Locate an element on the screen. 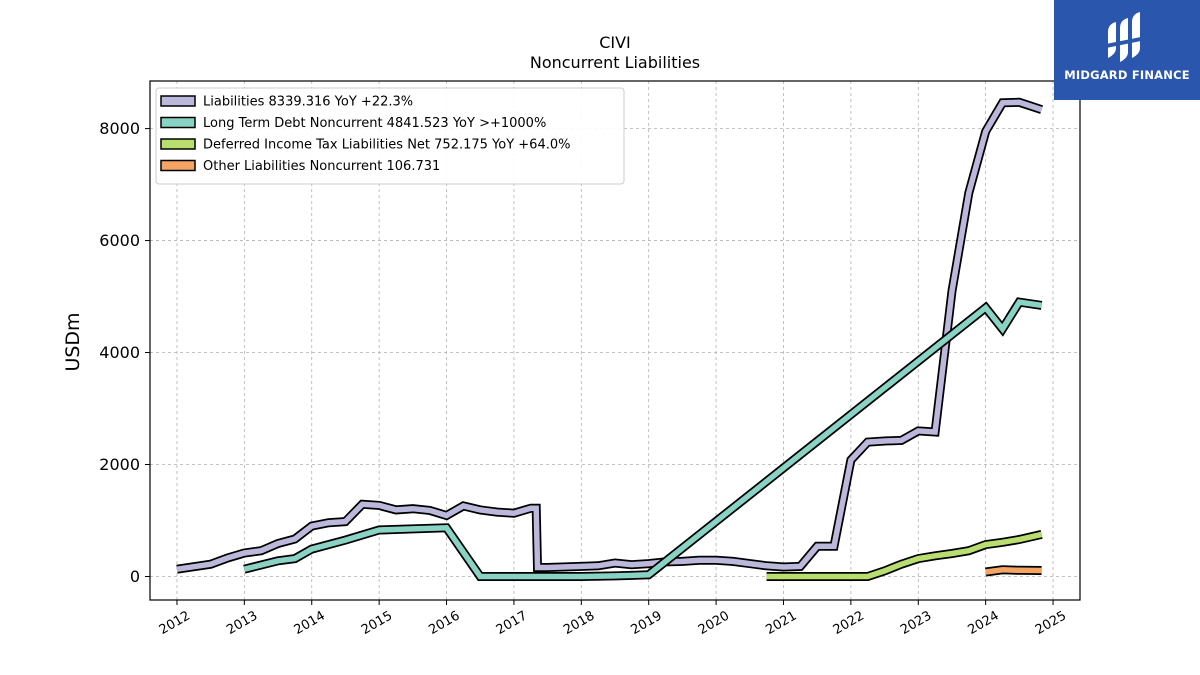  legend-label: Other Liabilities Noncurrent 106.731 is located at coordinates (321, 166).